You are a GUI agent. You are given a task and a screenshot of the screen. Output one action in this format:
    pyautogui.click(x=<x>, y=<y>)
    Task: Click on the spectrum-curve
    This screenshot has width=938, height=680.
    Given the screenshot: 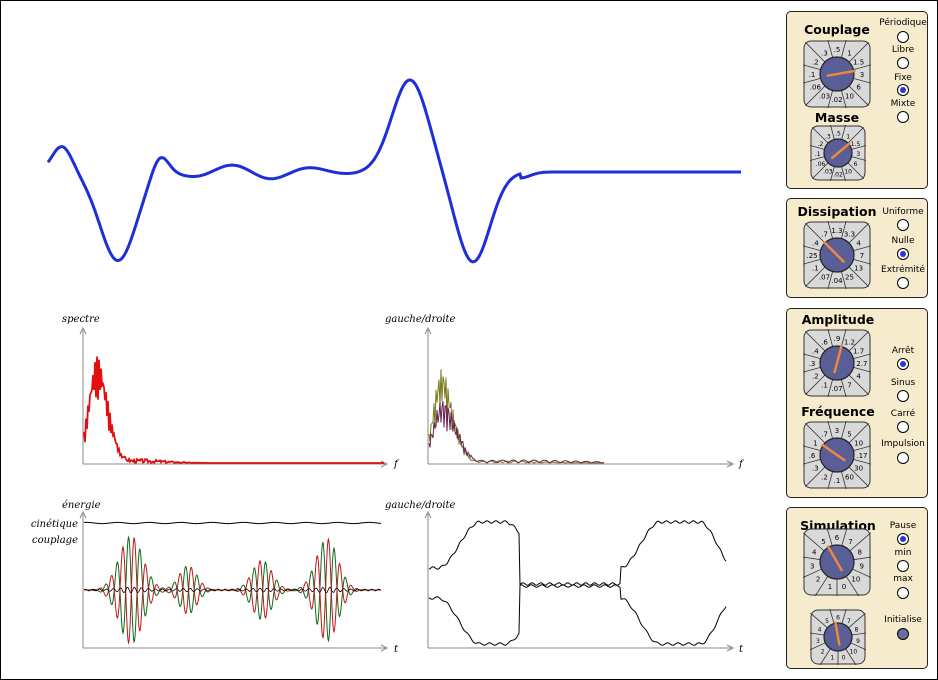 What is the action you would take?
    pyautogui.click(x=233, y=410)
    